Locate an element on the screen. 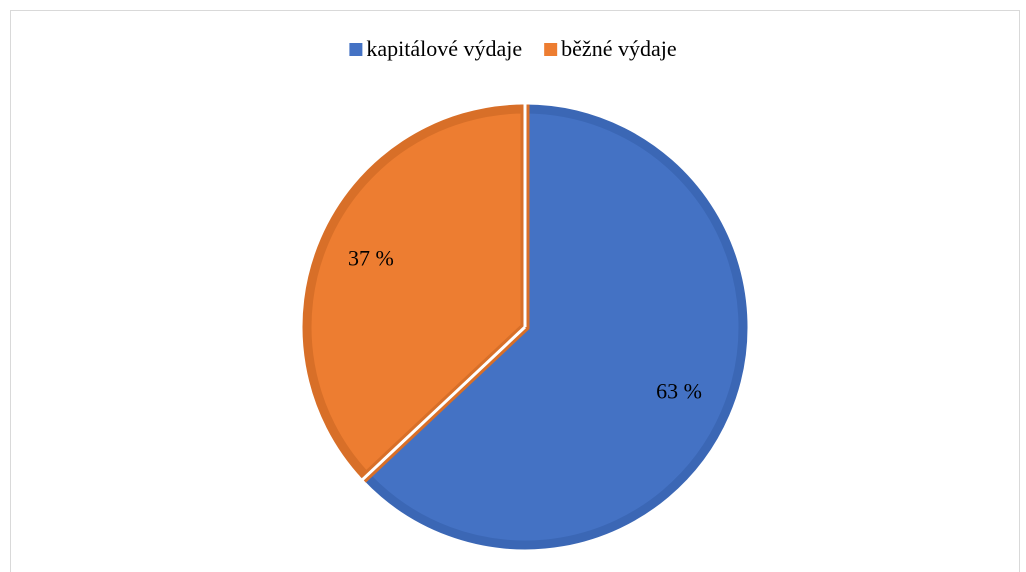 Image resolution: width=1026 pixels, height=572 pixels. pie-slice is located at coordinates (416, 293).